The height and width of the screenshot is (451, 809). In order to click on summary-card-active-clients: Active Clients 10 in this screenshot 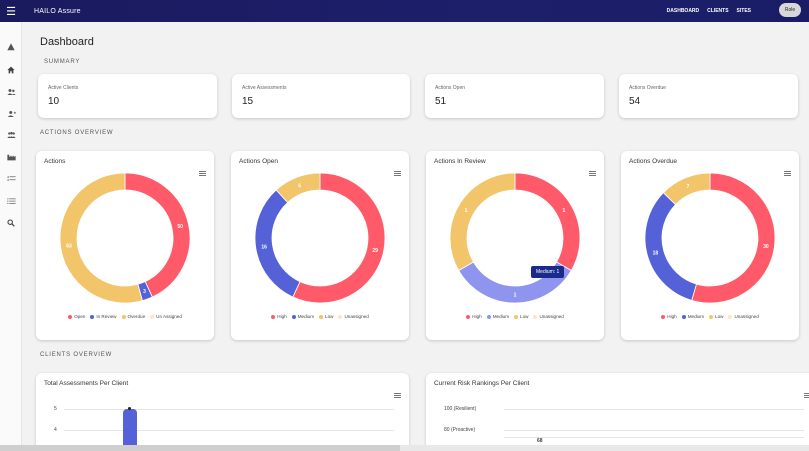, I will do `click(127, 96)`.